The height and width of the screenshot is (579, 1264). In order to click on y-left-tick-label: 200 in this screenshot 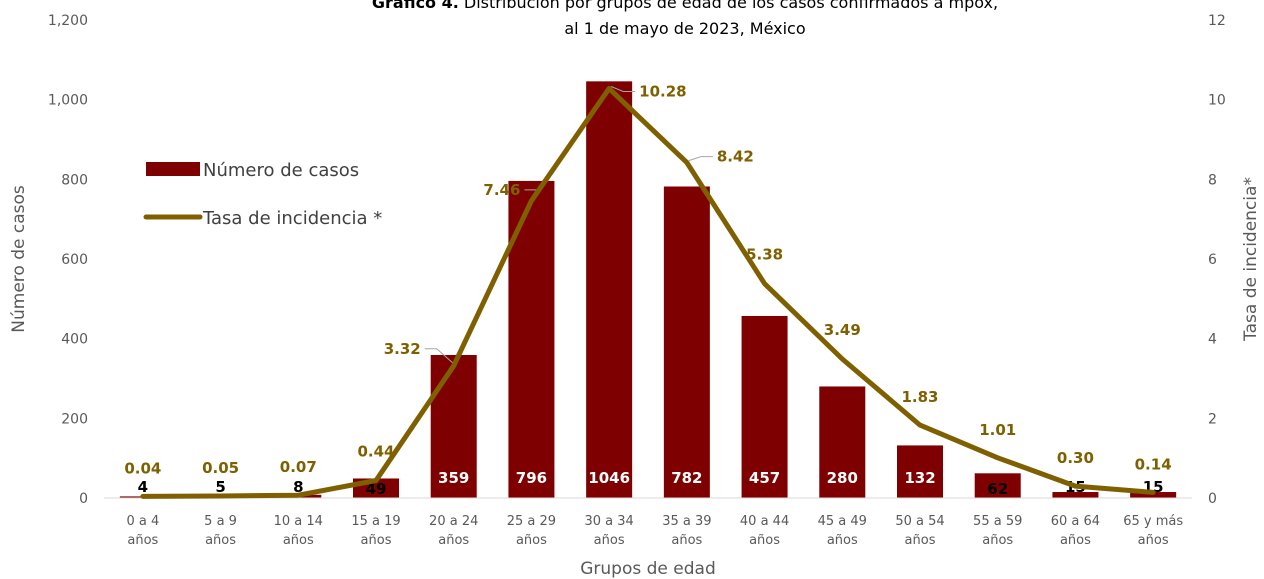, I will do `click(74, 419)`.